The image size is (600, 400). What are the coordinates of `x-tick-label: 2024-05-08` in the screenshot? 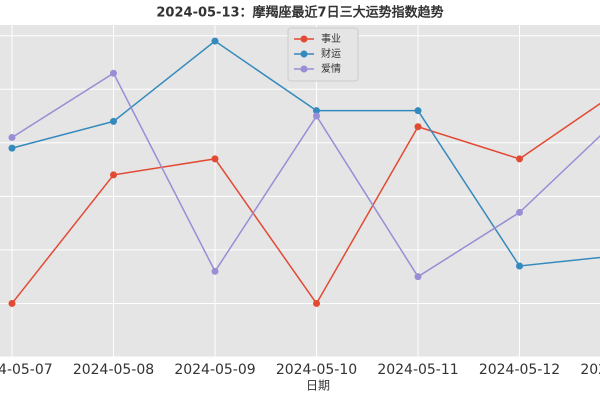 It's located at (113, 370).